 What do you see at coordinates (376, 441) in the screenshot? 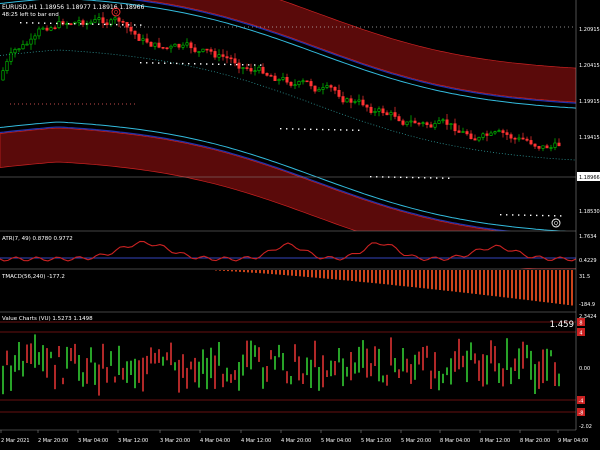
I see `time-label: 5 Mar 12:00` at bounding box center [376, 441].